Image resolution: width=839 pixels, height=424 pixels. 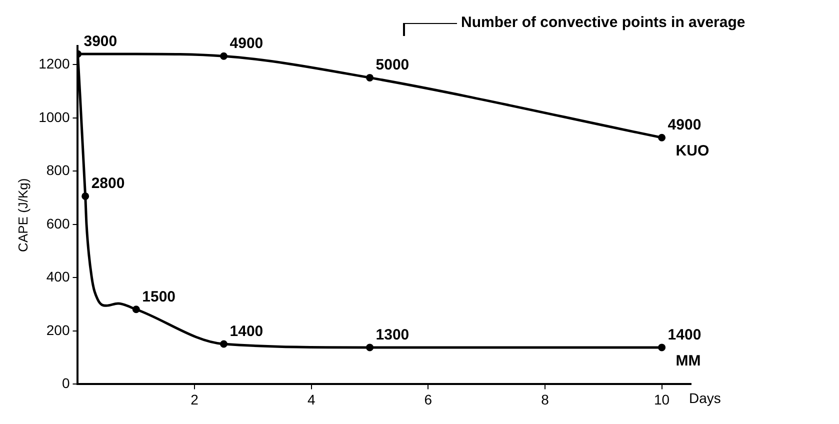 I want to click on y-tick-label: 400, so click(x=58, y=276).